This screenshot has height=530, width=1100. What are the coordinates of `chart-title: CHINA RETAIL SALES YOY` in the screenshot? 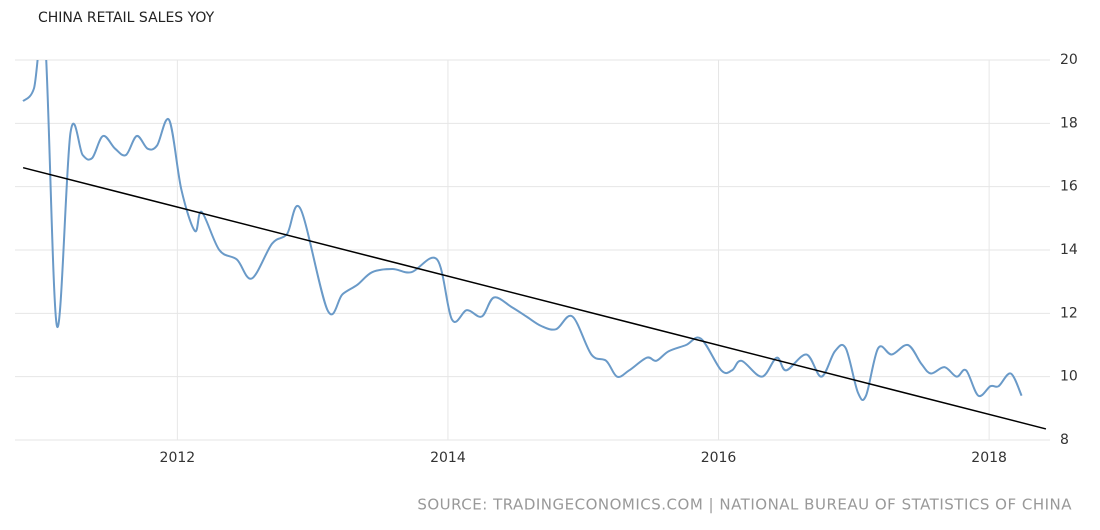 It's located at (126, 18).